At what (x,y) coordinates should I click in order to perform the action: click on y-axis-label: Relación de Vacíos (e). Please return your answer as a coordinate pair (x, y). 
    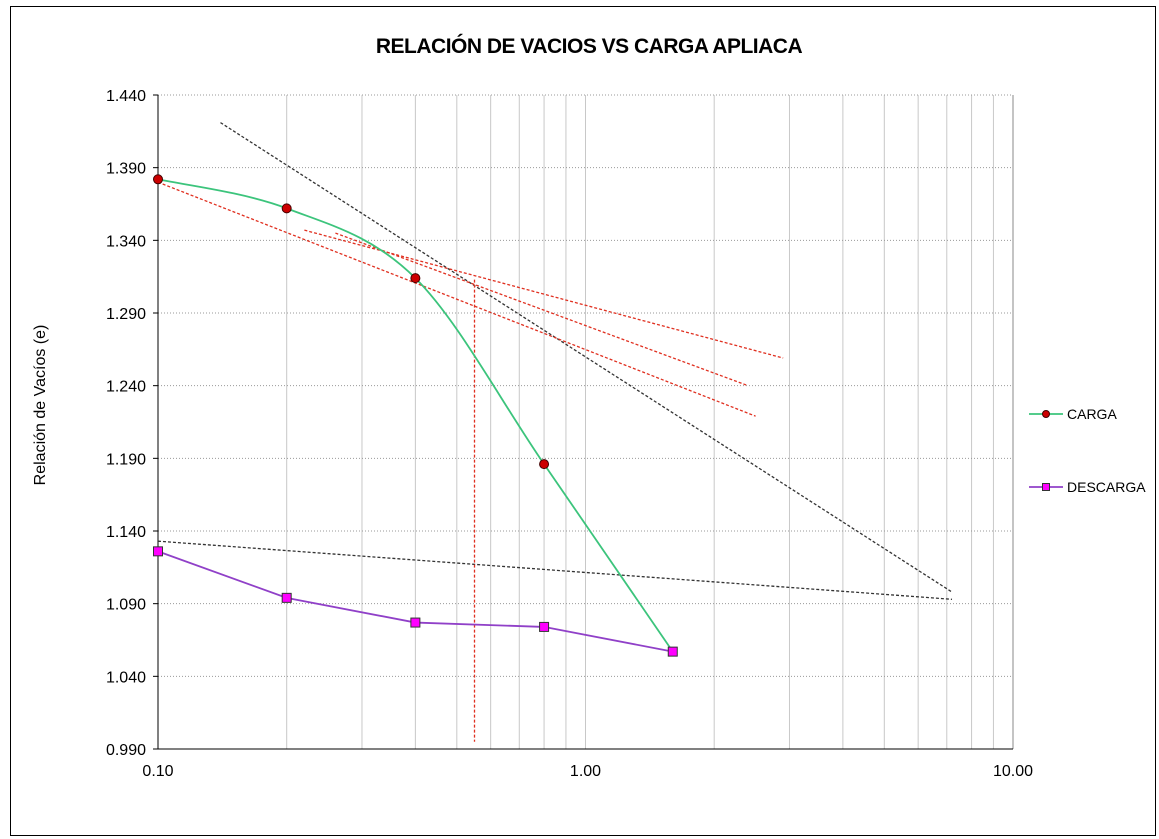
    Looking at the image, I should click on (40, 405).